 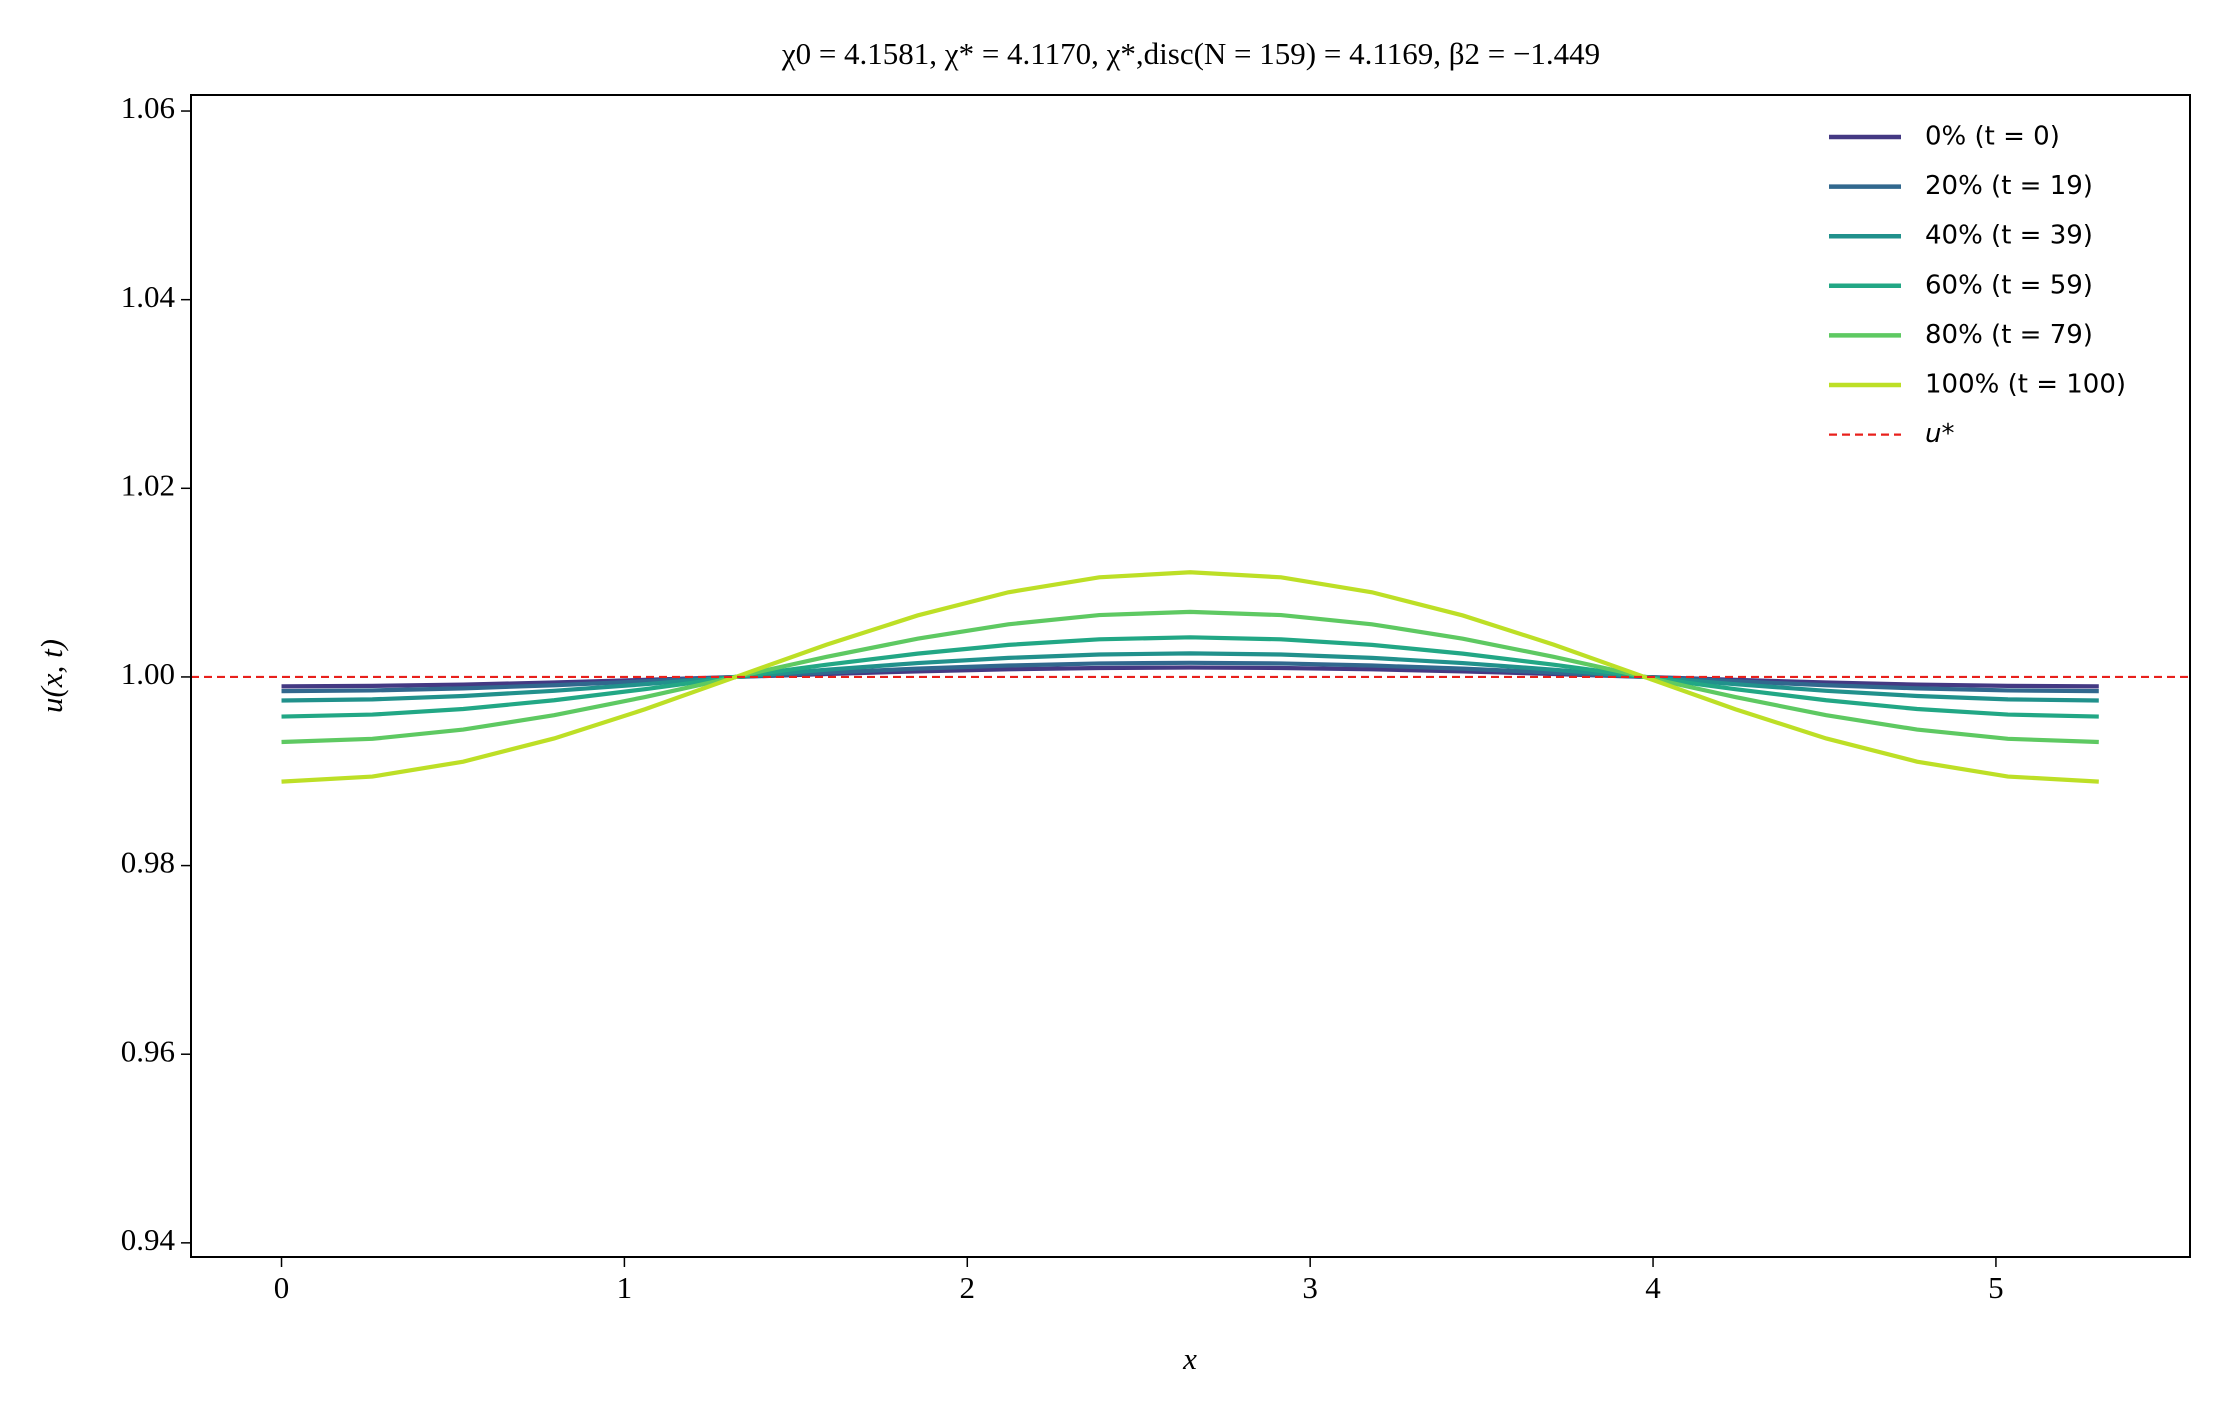 I want to click on y-tick-label: 1.00, so click(x=148, y=673).